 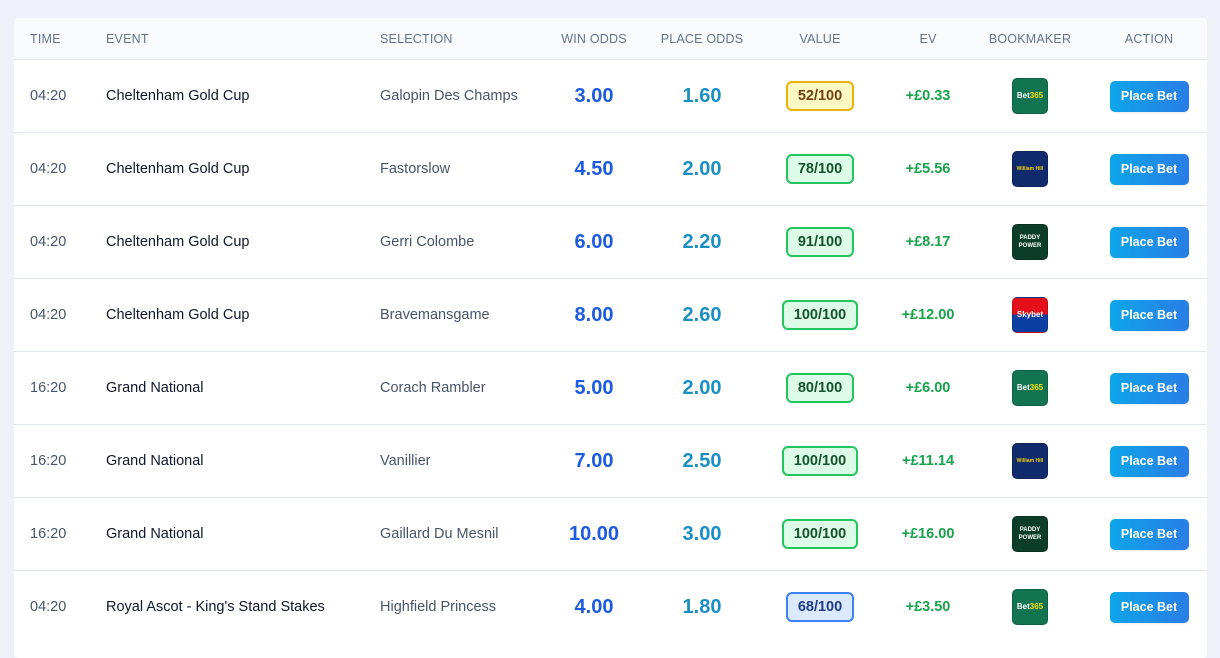 What do you see at coordinates (928, 242) in the screenshot?
I see `ev-cell: +£8.17` at bounding box center [928, 242].